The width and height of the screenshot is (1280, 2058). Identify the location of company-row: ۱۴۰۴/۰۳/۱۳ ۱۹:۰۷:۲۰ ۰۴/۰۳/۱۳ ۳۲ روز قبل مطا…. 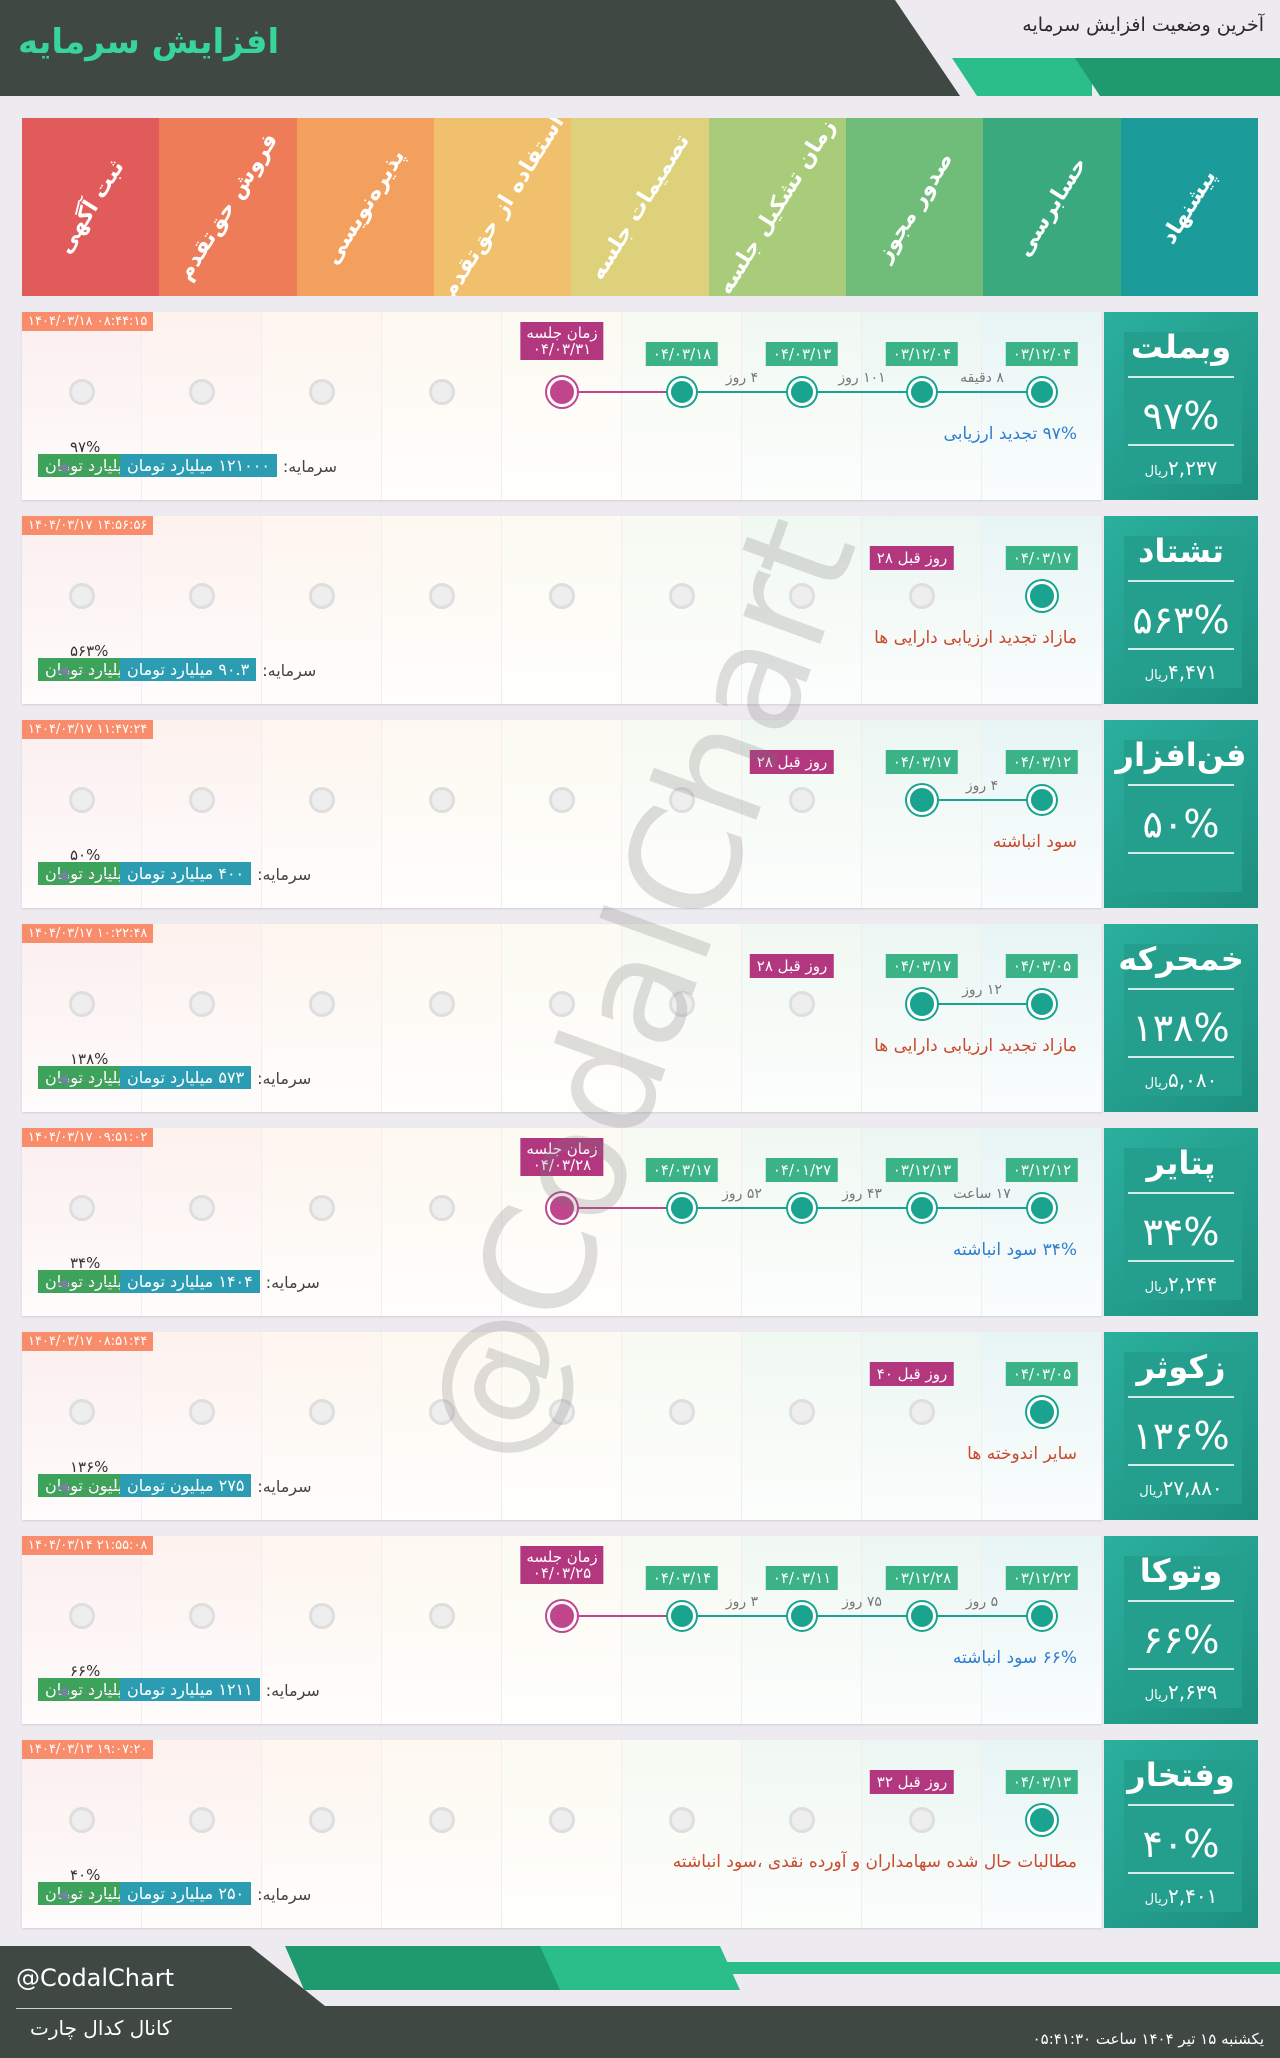
(640, 1834).